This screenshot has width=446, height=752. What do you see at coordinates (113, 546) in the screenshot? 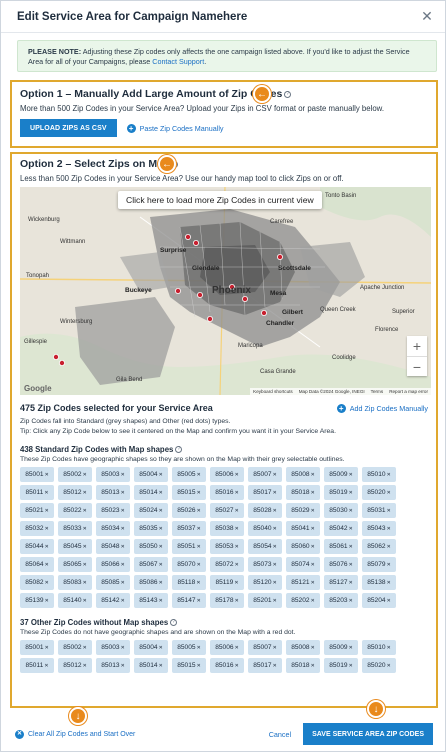
I see `zip-chip: 85048 ✕` at bounding box center [113, 546].